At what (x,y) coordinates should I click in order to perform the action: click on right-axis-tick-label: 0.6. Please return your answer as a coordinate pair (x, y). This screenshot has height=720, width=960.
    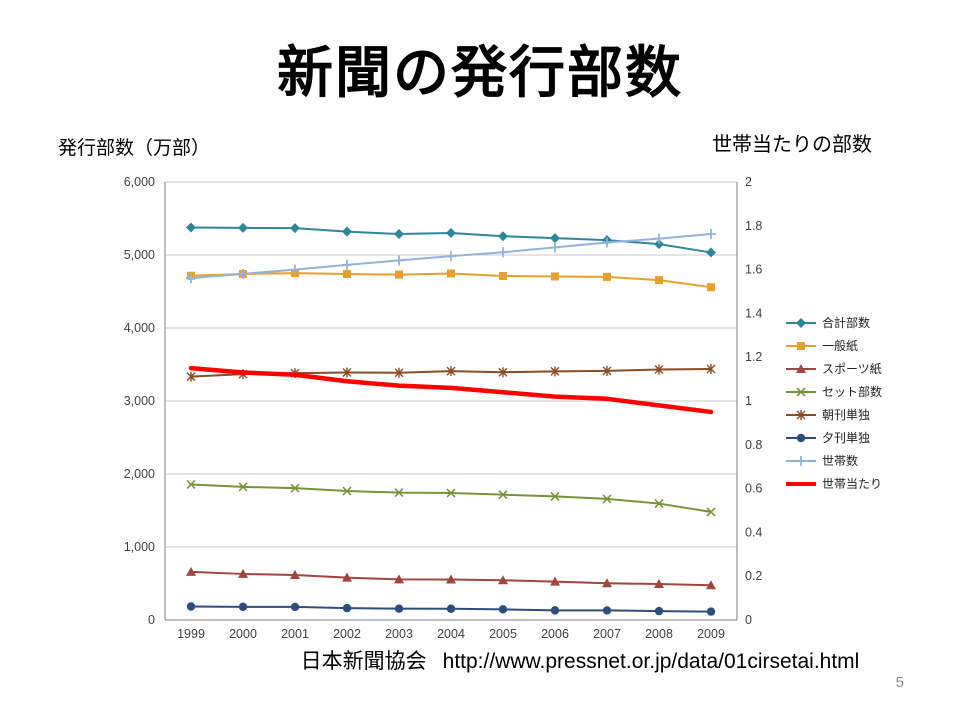
    Looking at the image, I should click on (753, 489).